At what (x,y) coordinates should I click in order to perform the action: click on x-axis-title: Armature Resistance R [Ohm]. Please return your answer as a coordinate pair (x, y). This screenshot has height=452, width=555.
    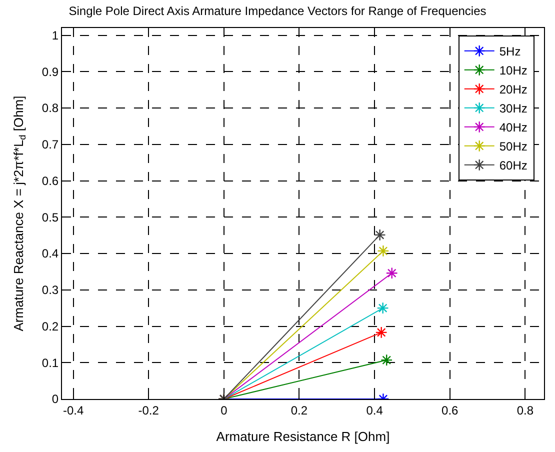
    Looking at the image, I should click on (303, 436).